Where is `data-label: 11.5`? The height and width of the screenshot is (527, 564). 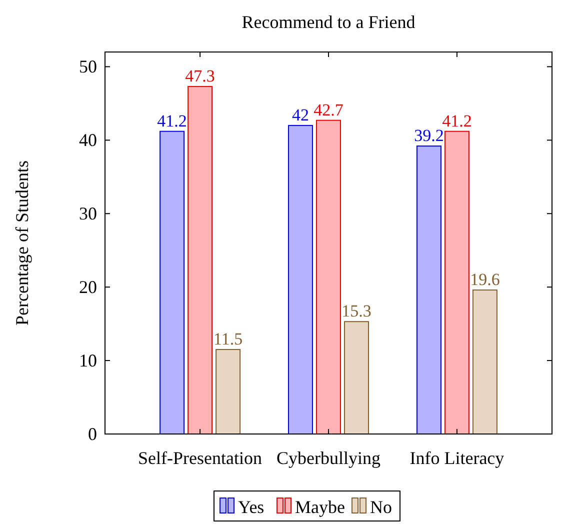
data-label: 11.5 is located at coordinates (228, 339).